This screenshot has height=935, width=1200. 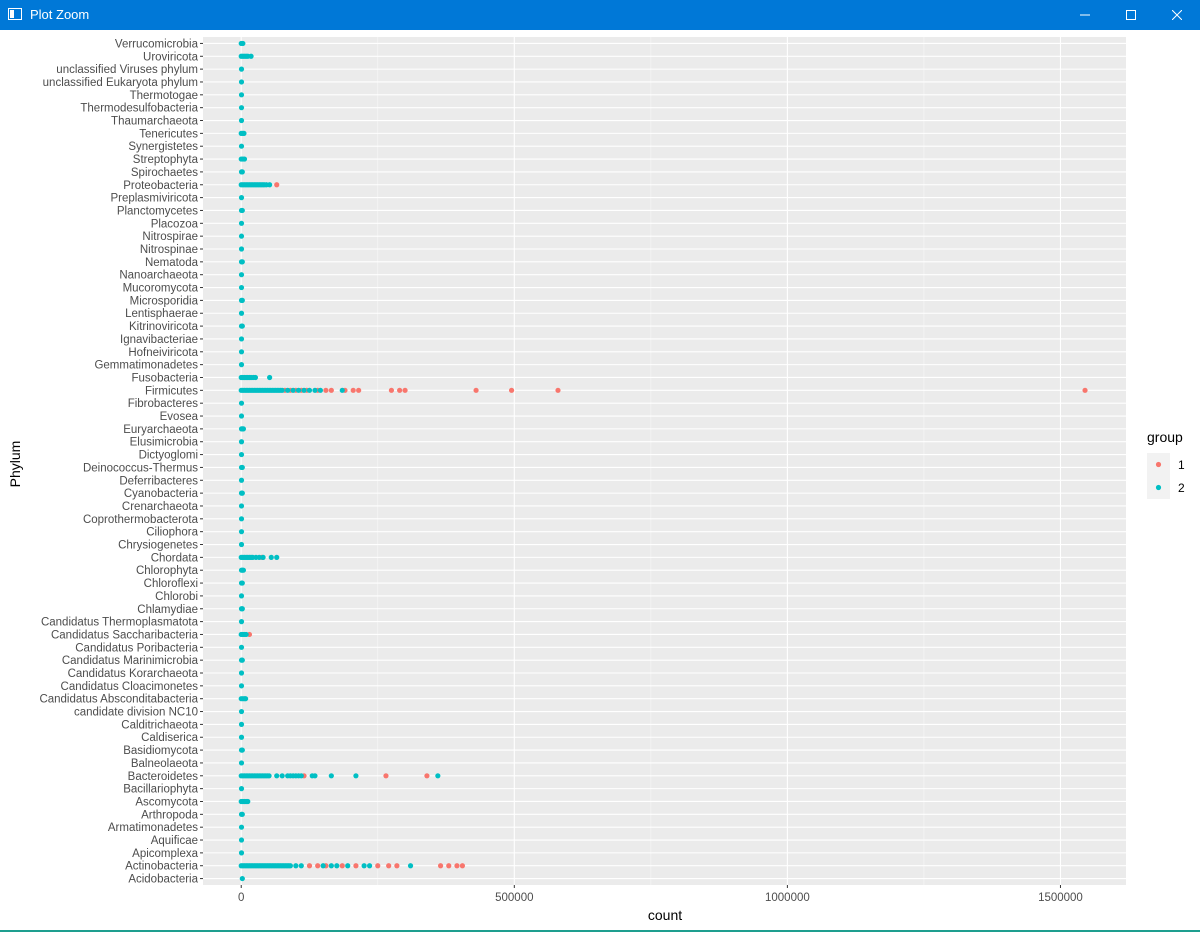 I want to click on y-tick-label: Basidiomycota, so click(x=160, y=751).